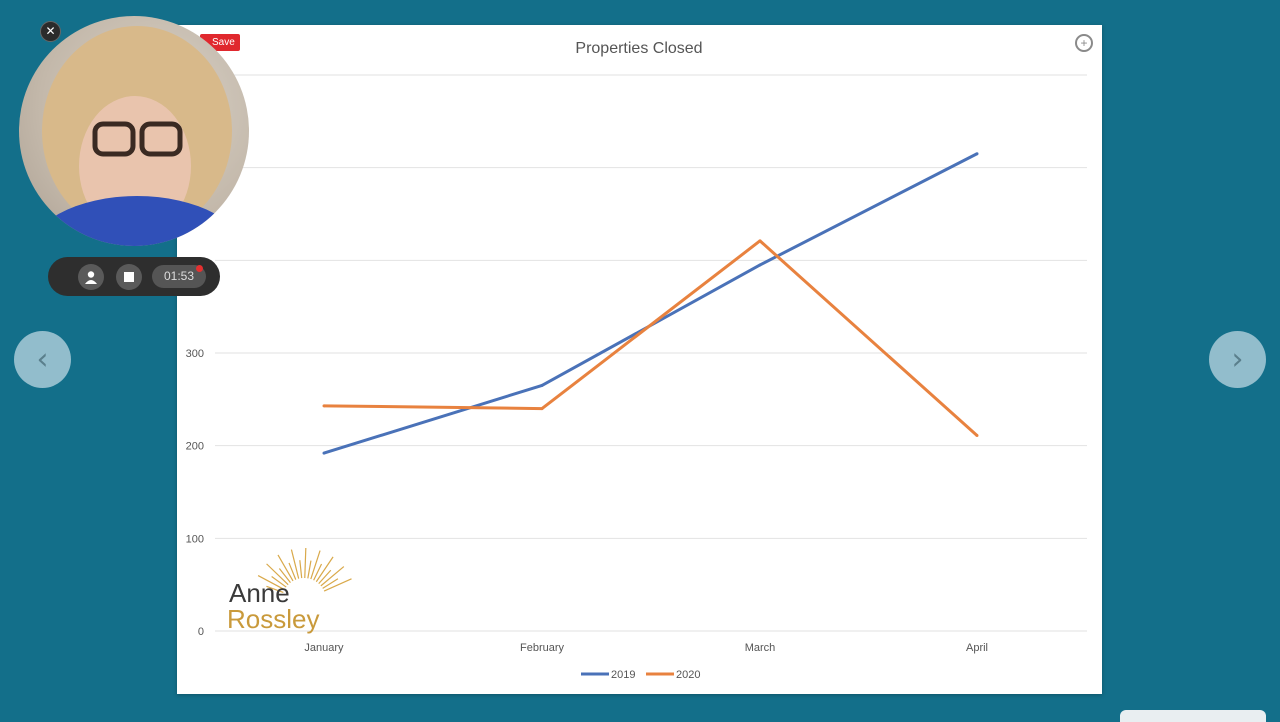 This screenshot has height=722, width=1280. I want to click on chart-title: Properties Closed, so click(638, 48).